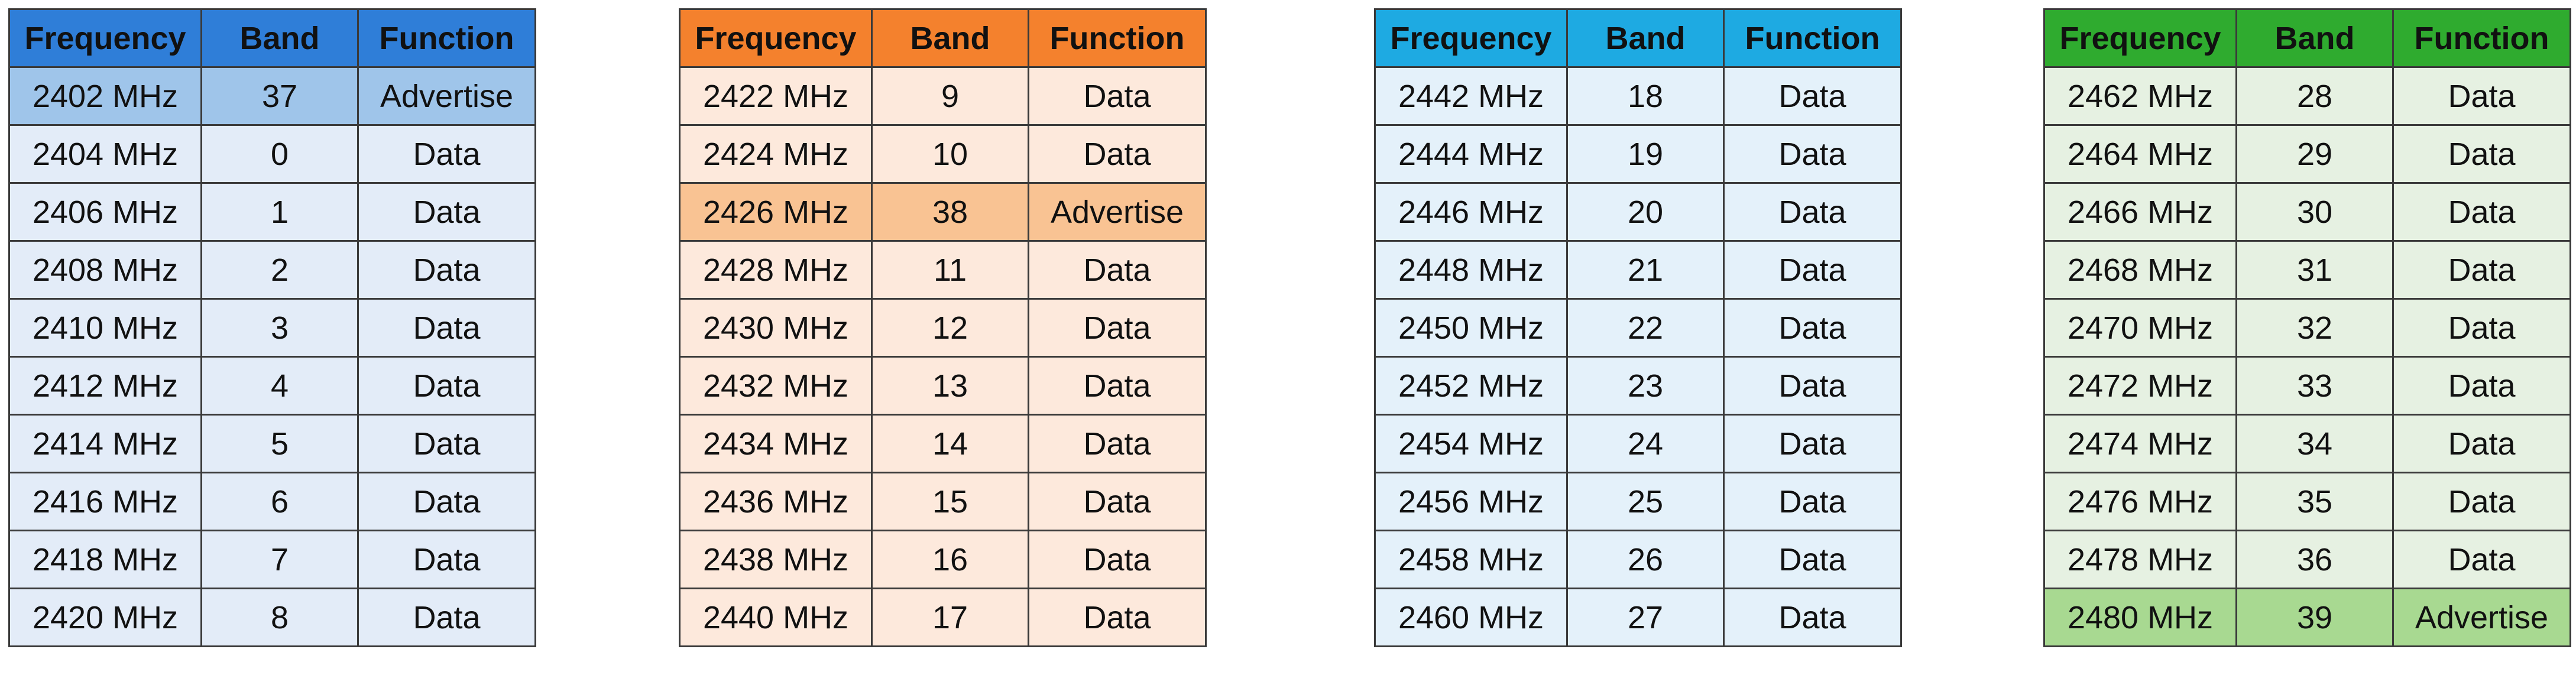 This screenshot has height=675, width=2576. Describe the element at coordinates (776, 154) in the screenshot. I see `table-cell: 2424 MHz` at that location.